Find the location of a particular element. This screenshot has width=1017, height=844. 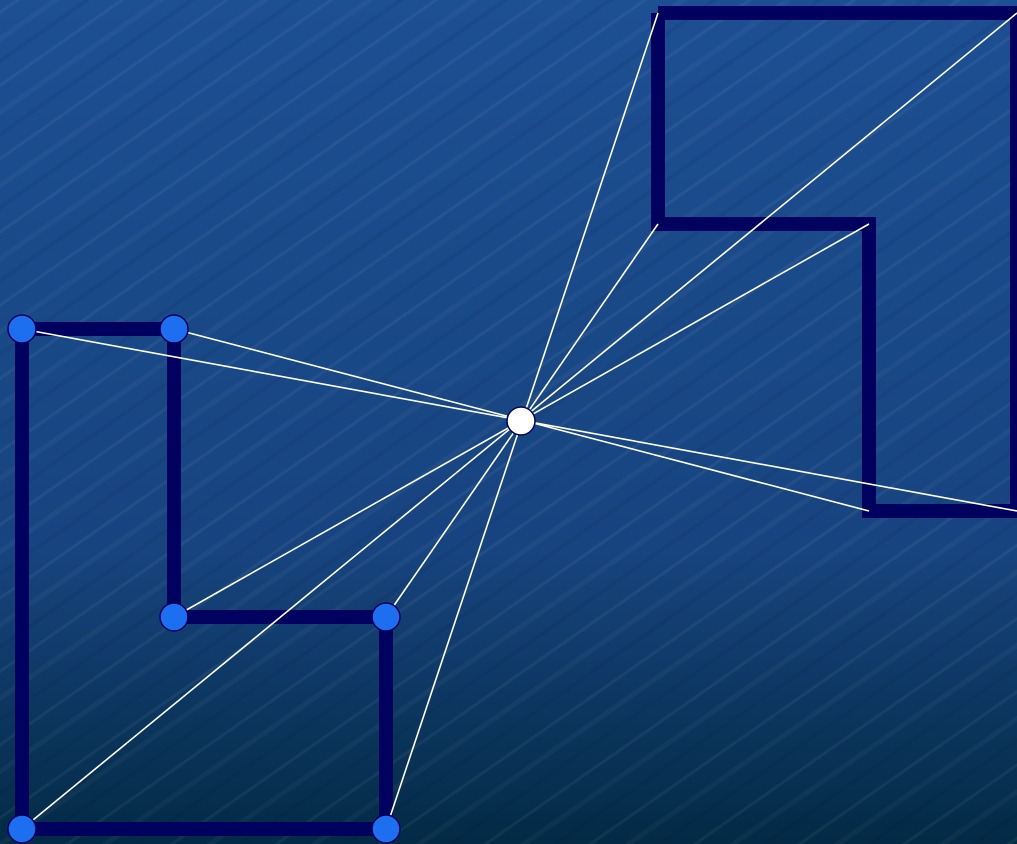

center-of-symmetry is located at coordinates (521, 421).